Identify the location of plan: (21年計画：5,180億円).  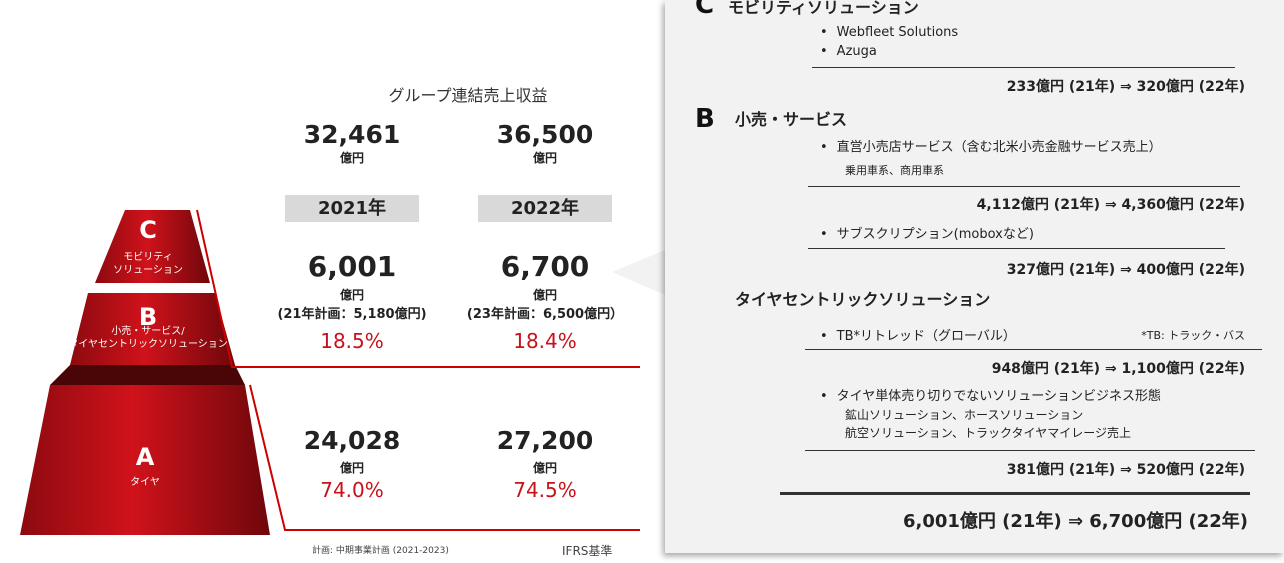
(352, 314).